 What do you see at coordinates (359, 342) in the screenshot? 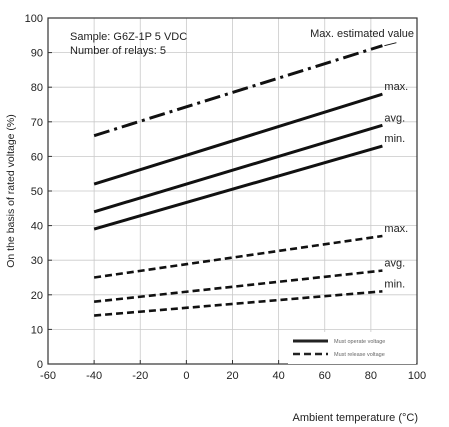
I see `legend-operate-label: Must operate voltage` at bounding box center [359, 342].